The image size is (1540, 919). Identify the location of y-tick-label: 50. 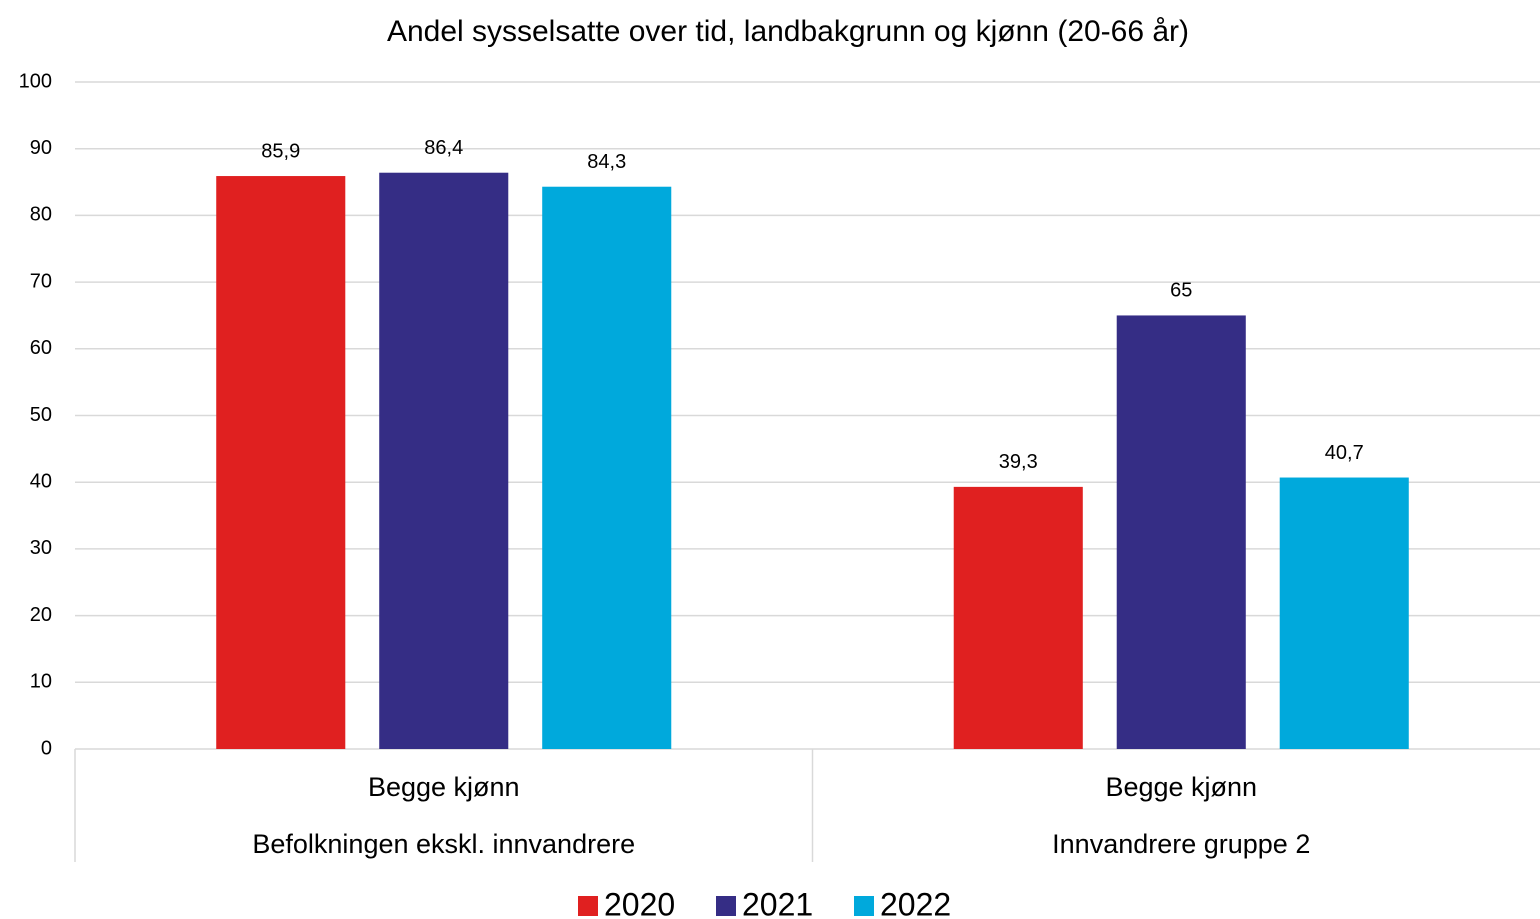
(41, 415).